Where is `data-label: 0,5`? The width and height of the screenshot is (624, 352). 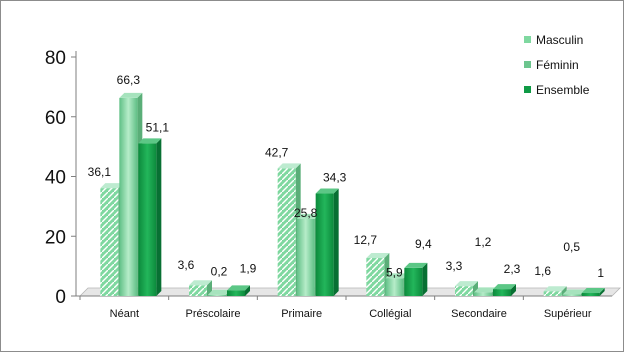
data-label: 0,5 is located at coordinates (571, 247).